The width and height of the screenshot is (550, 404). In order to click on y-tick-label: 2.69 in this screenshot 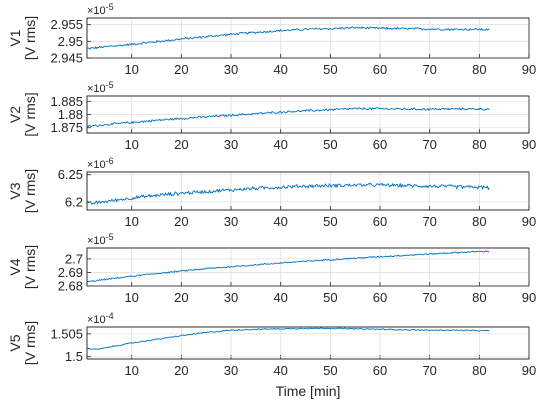, I will do `click(70, 272)`.